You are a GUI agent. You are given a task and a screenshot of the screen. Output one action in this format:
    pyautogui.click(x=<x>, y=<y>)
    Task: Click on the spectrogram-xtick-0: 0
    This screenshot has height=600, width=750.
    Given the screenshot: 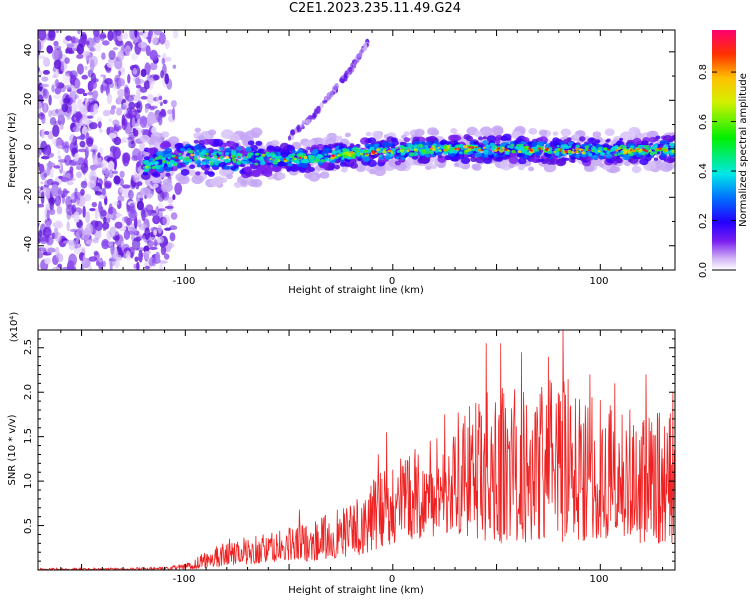 What is the action you would take?
    pyautogui.click(x=392, y=281)
    